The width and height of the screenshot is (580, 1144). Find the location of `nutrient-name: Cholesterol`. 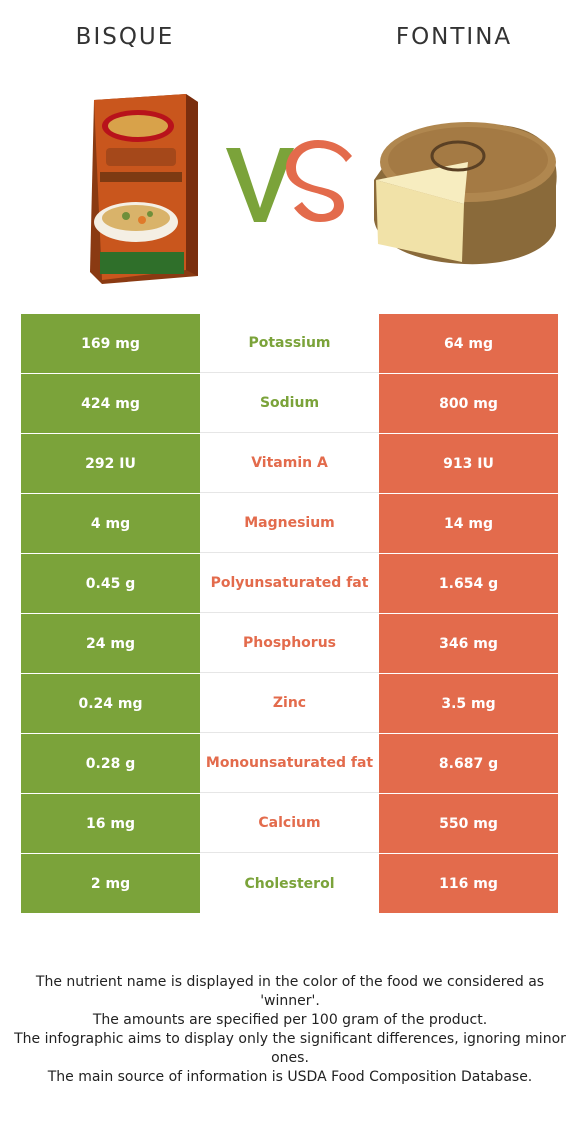

nutrient-name: Cholesterol is located at coordinates (289, 883).